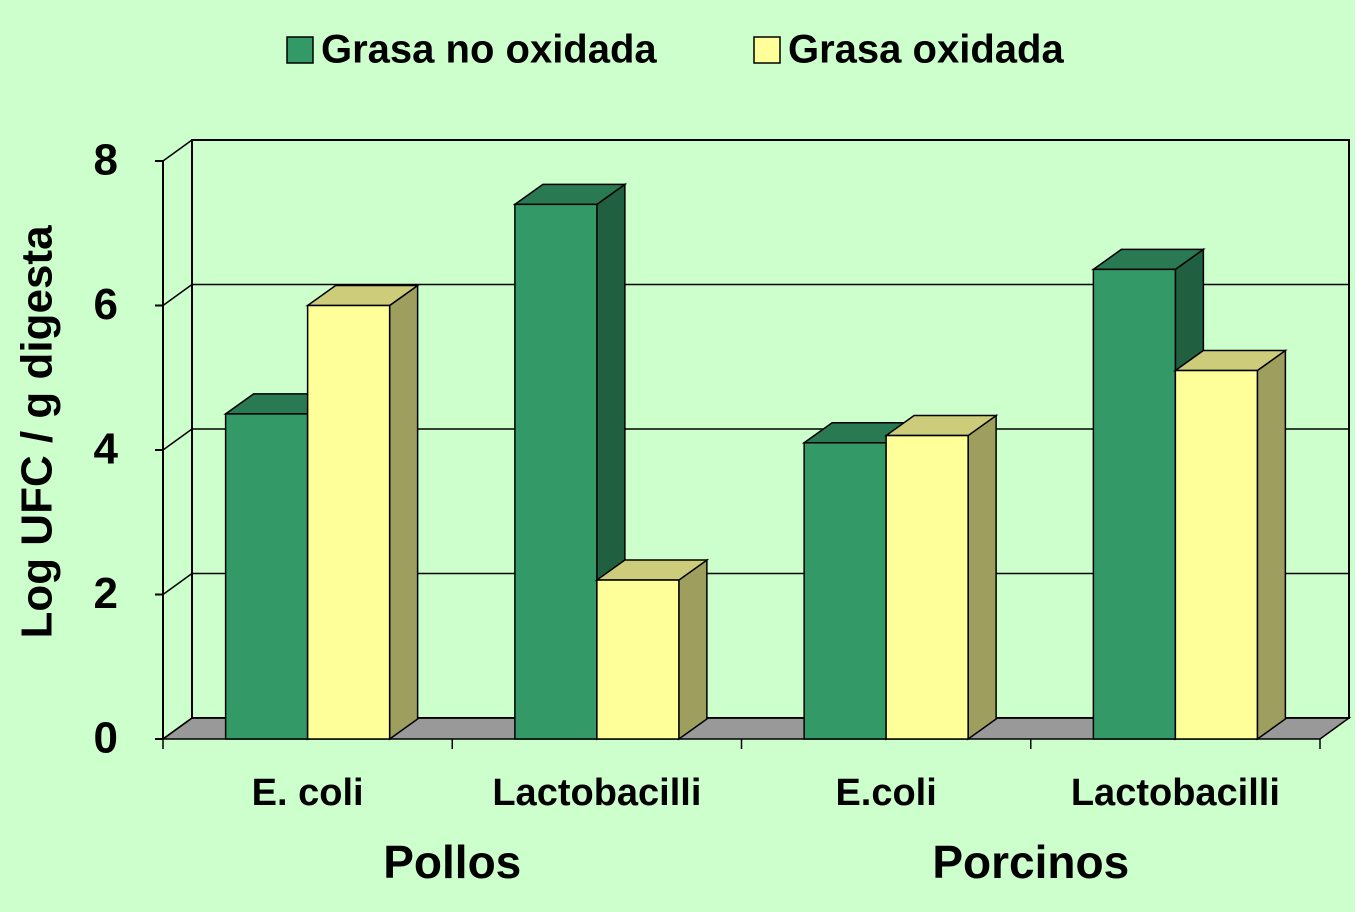 This screenshot has height=912, width=1355. What do you see at coordinates (106, 593) in the screenshot?
I see `y-tick-label: 2` at bounding box center [106, 593].